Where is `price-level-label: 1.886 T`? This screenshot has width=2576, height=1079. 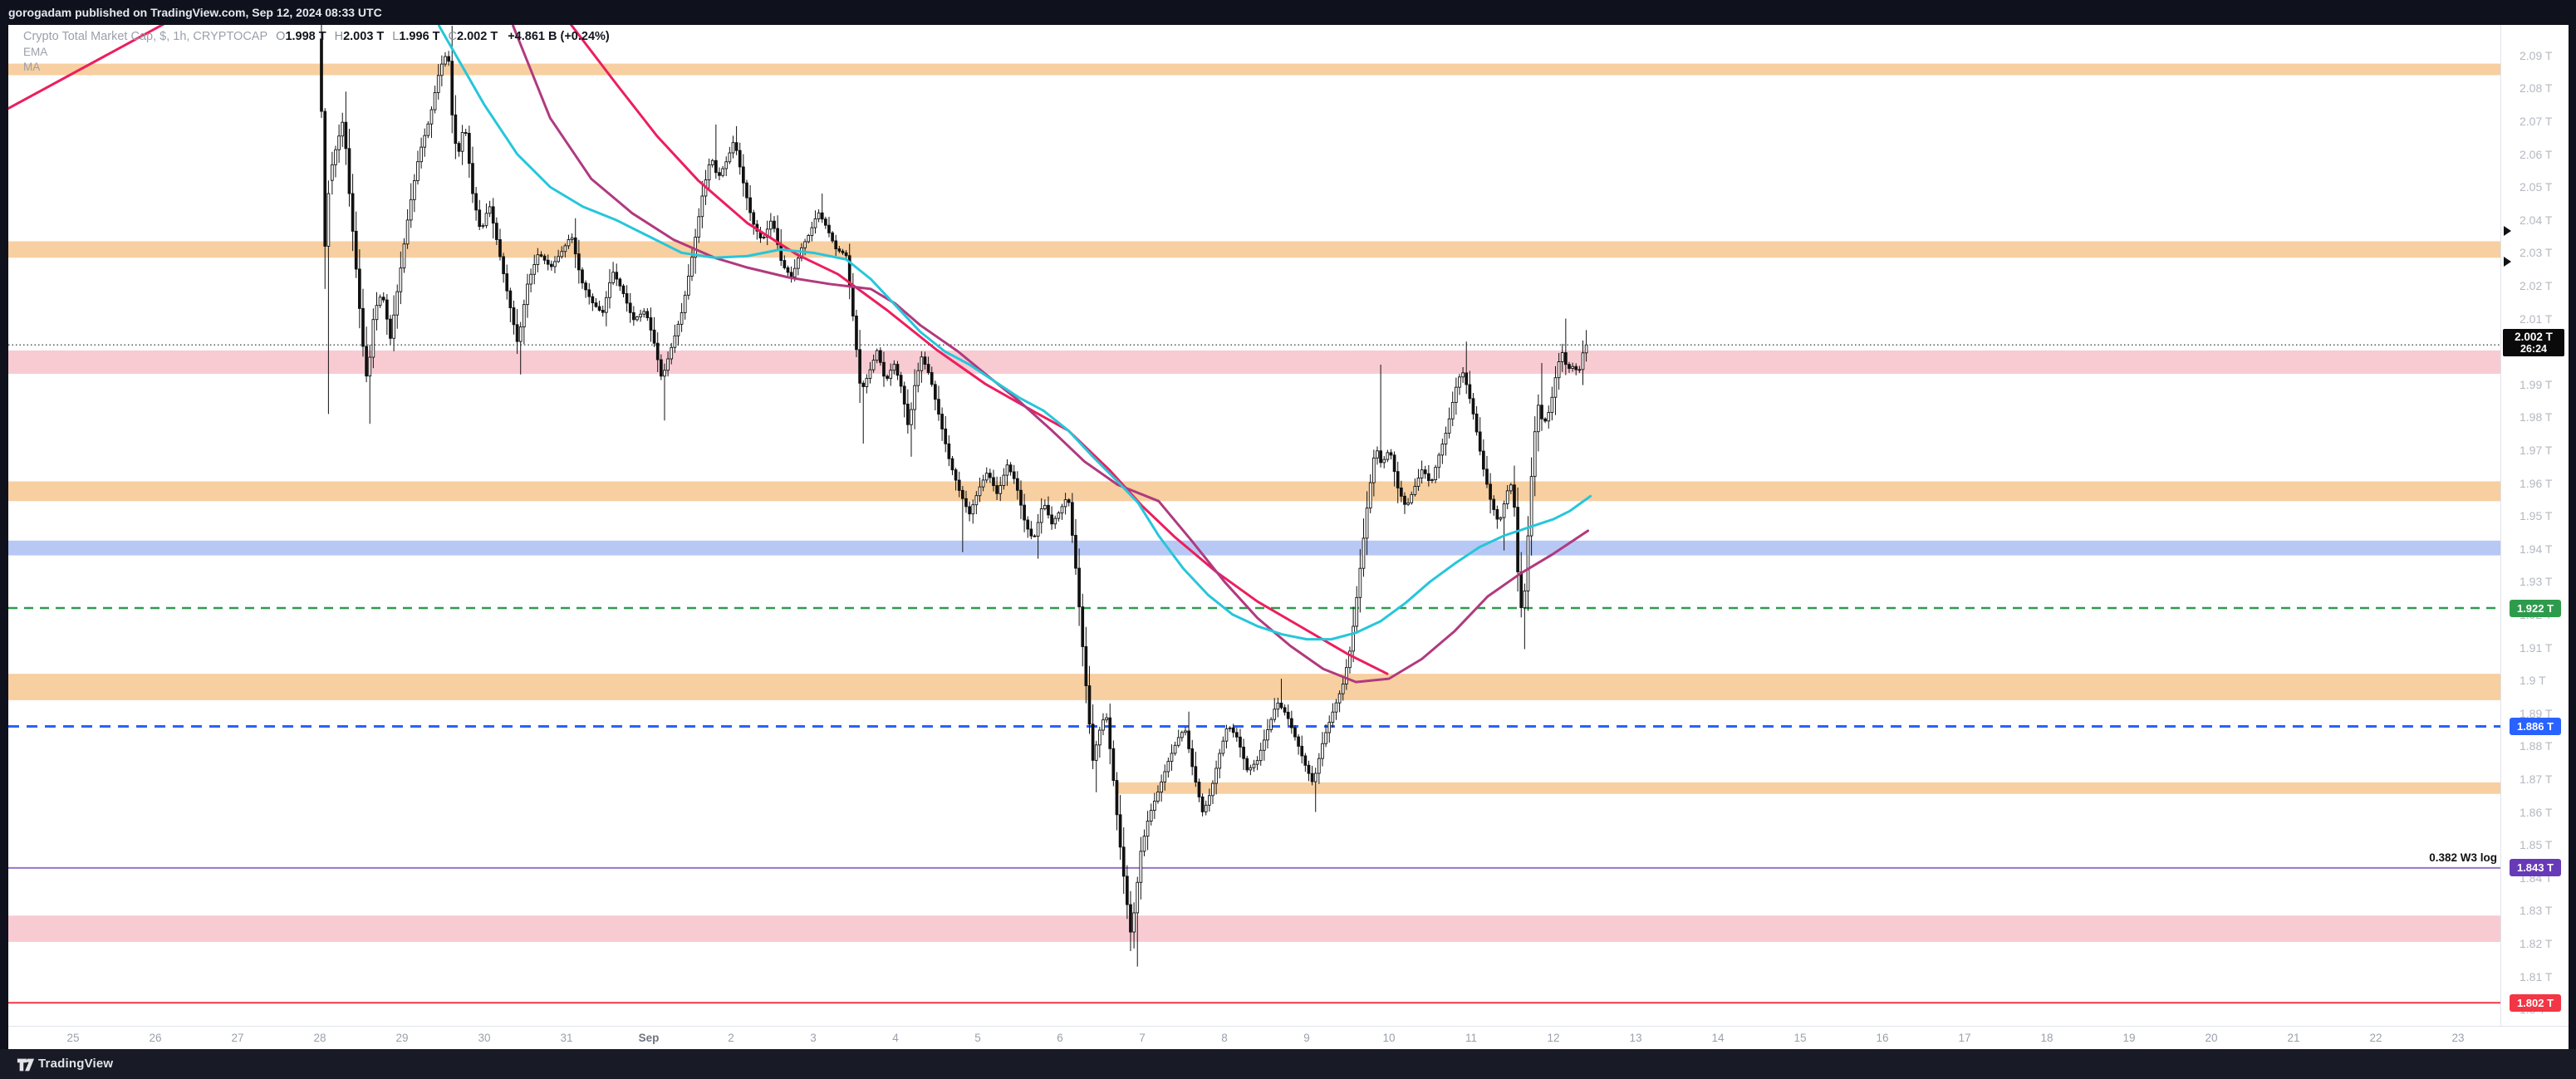
price-level-label: 1.886 T is located at coordinates (2535, 727).